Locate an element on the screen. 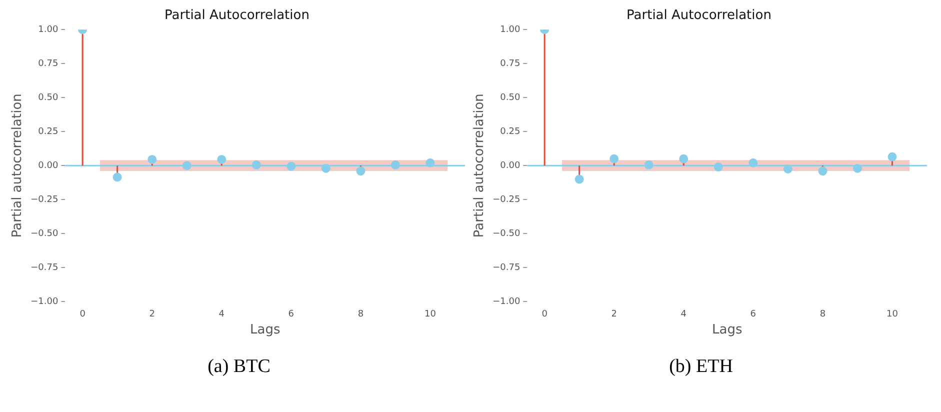 This screenshot has height=412, width=941. text: (b) ETH is located at coordinates (701, 367).